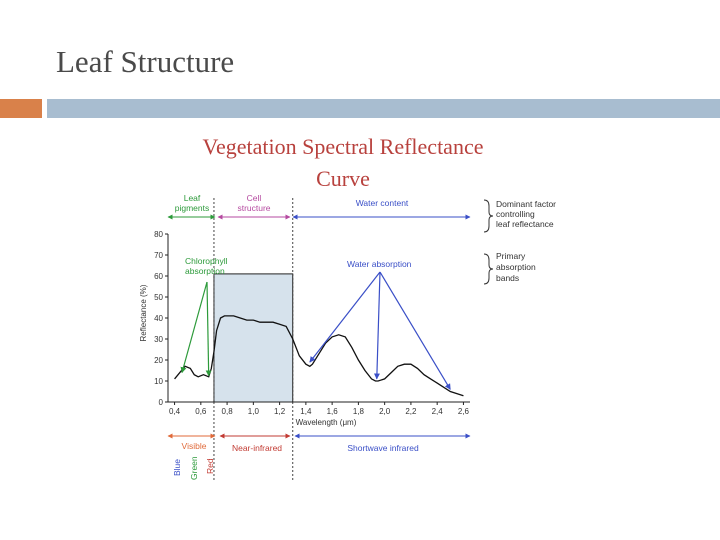 This screenshot has width=720, height=540. I want to click on x-tick-label: 1,4, so click(306, 411).